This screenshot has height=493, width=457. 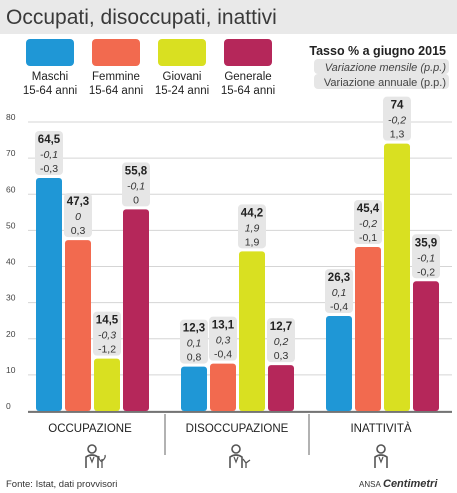 What do you see at coordinates (397, 106) in the screenshot?
I see `value-label: 74` at bounding box center [397, 106].